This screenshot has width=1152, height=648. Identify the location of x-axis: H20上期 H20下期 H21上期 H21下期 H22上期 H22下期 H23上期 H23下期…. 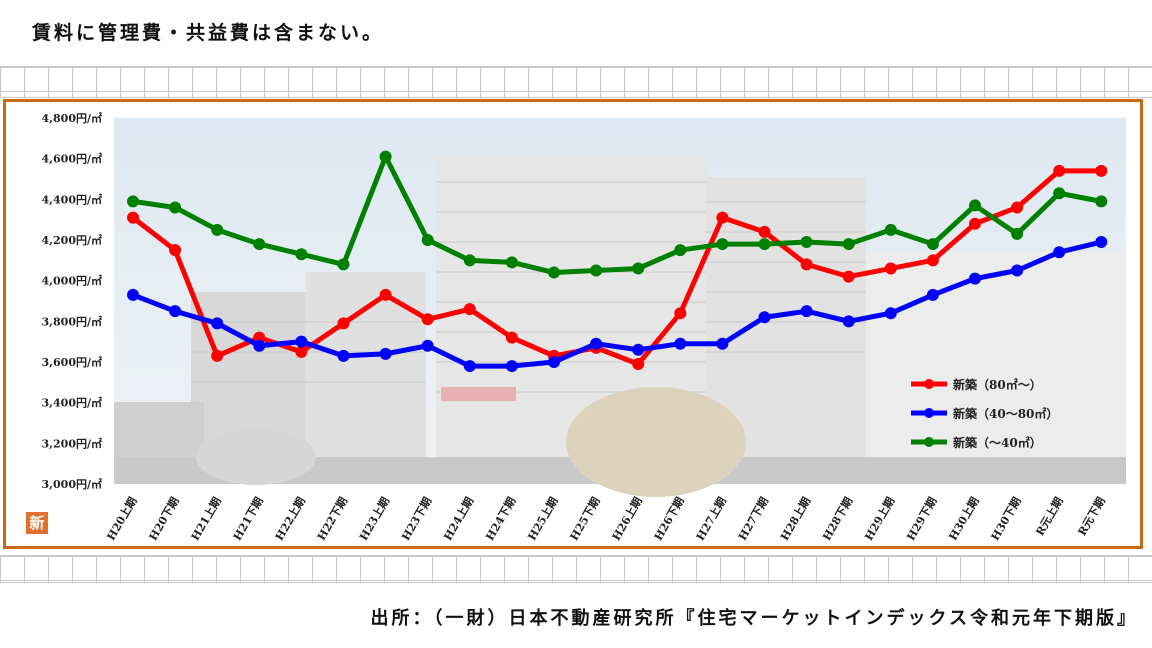
(606, 519).